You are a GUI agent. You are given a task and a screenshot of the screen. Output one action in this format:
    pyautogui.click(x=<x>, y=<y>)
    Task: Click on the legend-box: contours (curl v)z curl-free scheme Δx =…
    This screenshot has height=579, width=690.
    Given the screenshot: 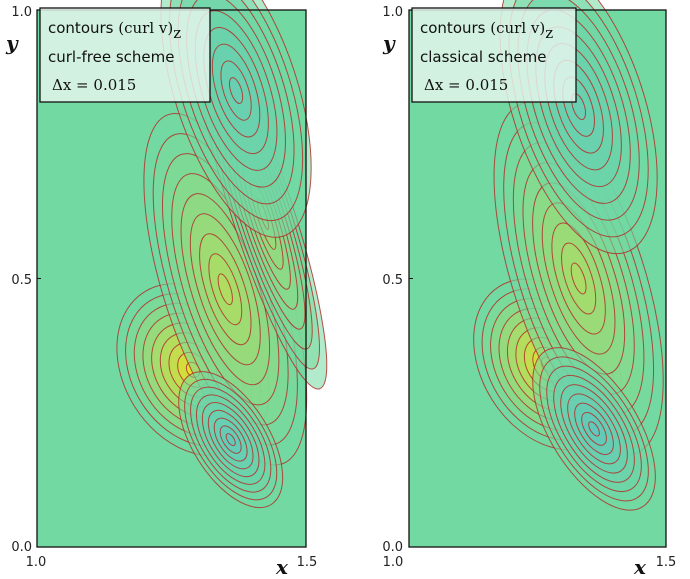 What is the action you would take?
    pyautogui.click(x=125, y=55)
    